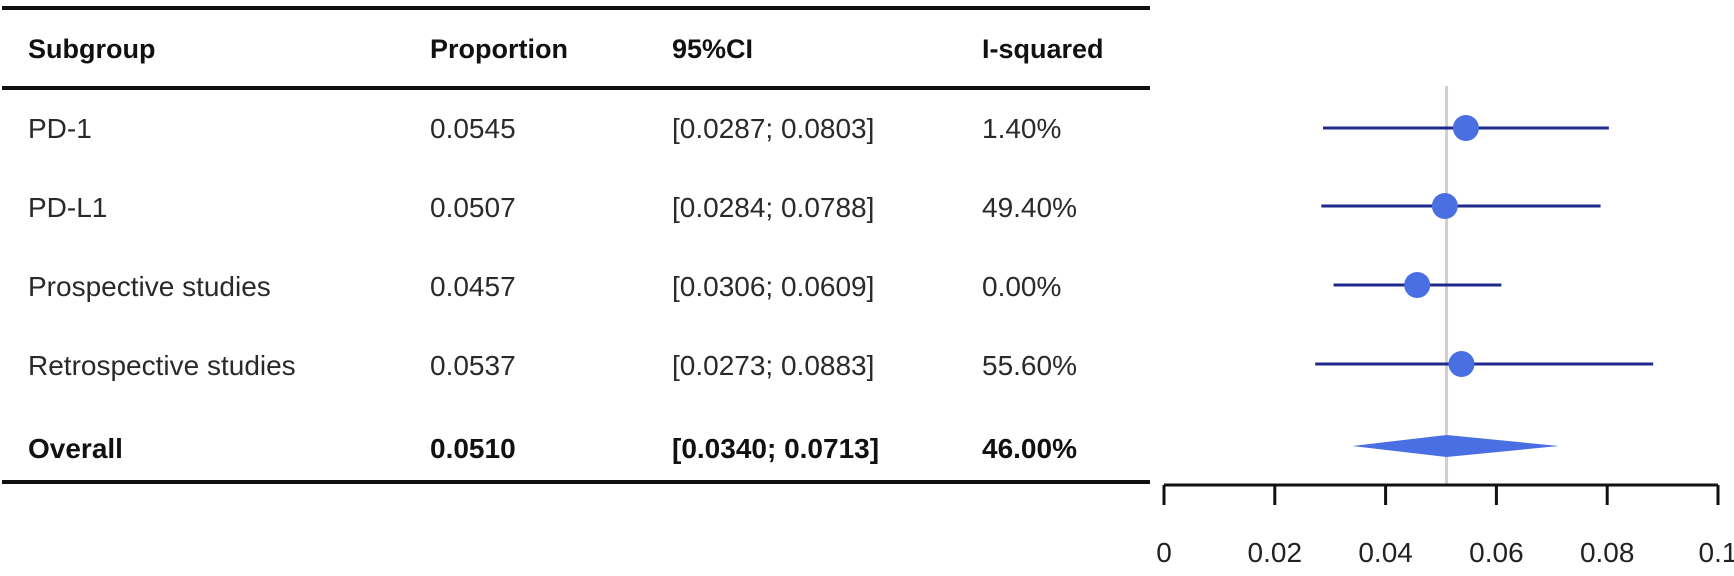  What do you see at coordinates (473, 286) in the screenshot?
I see `row-proportion: 0.0457` at bounding box center [473, 286].